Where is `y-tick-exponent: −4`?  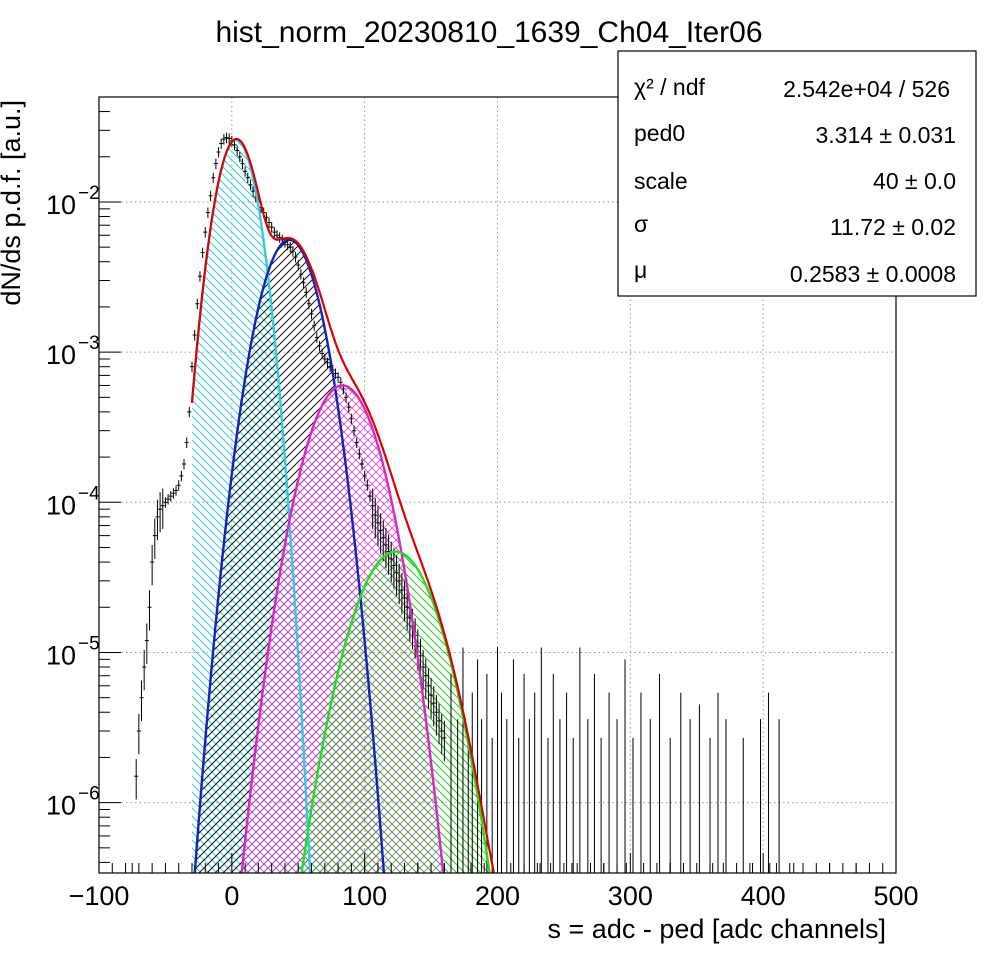 y-tick-exponent: −4 is located at coordinates (89, 493).